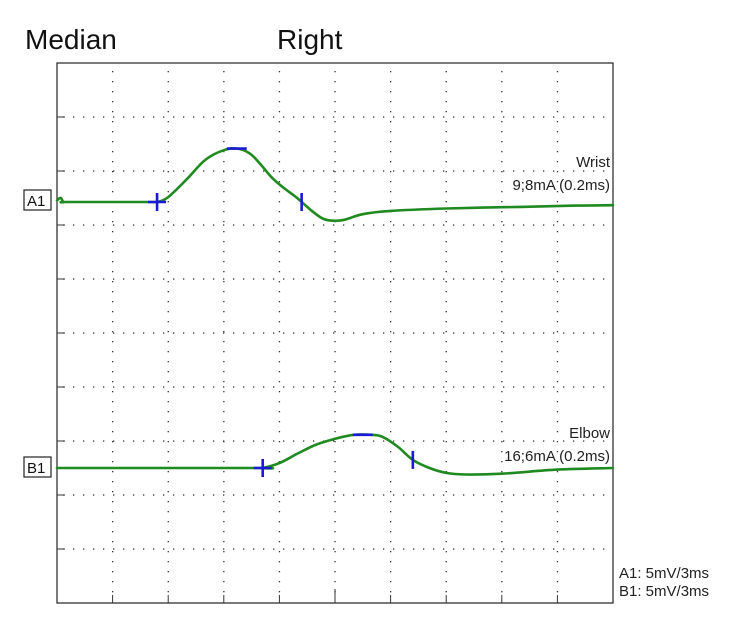  Describe the element at coordinates (561, 185) in the screenshot. I see `trace-a1-stimulus-label: 9;8mA (0.2ms)` at that location.